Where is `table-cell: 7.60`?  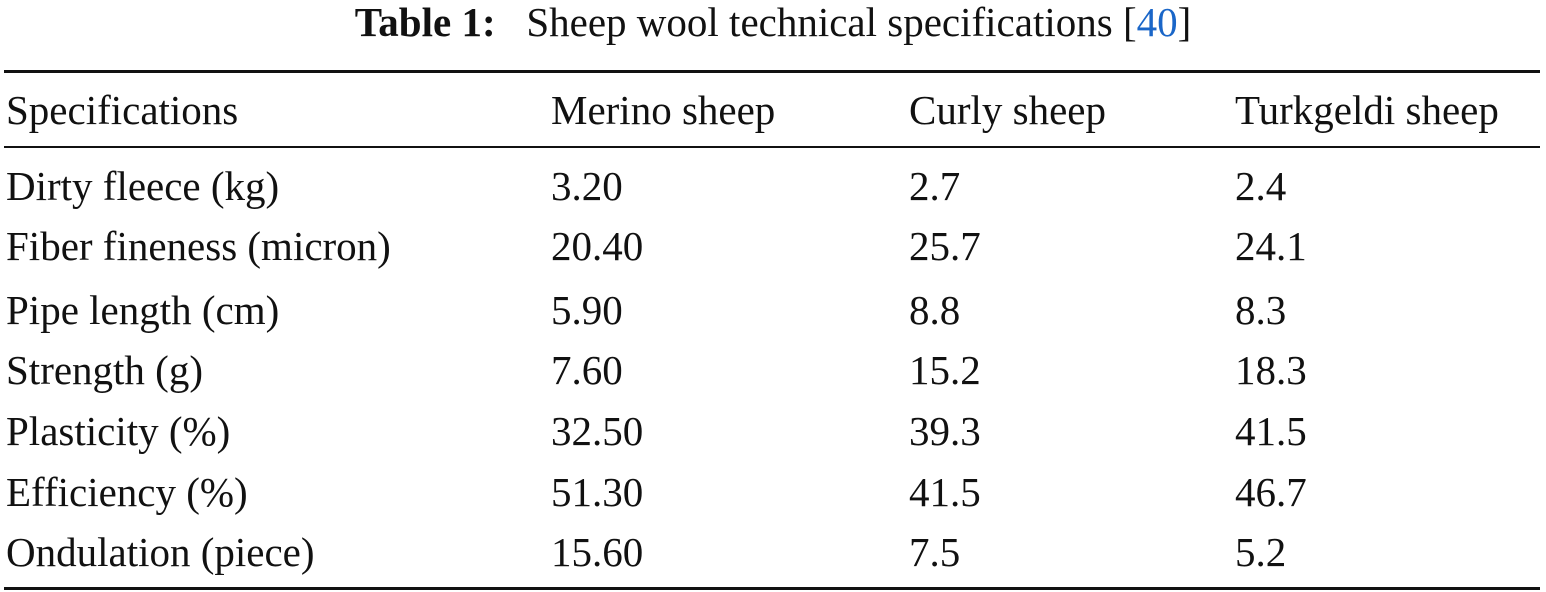
table-cell: 7.60 is located at coordinates (587, 370).